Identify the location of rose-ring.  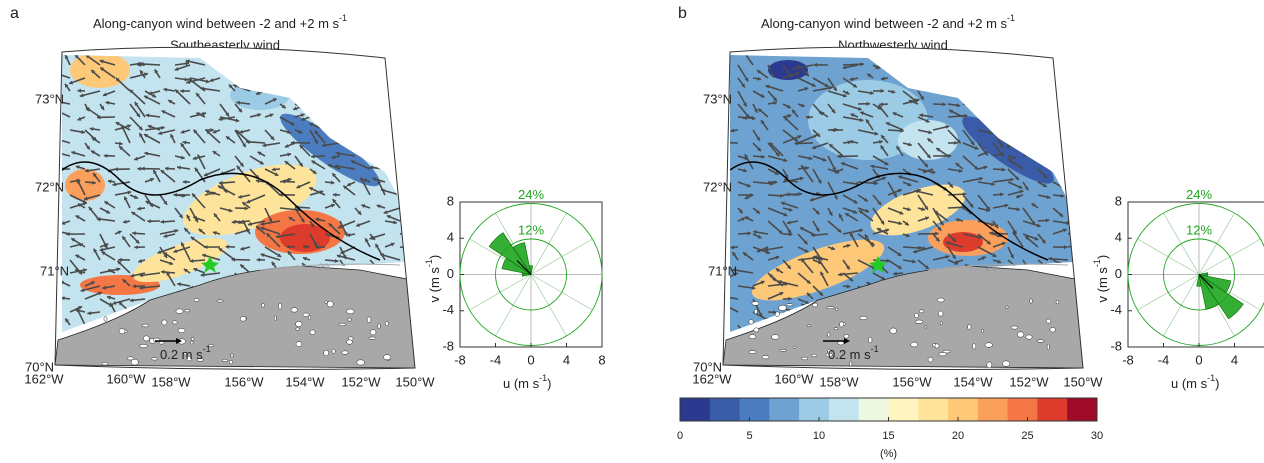
(531, 274).